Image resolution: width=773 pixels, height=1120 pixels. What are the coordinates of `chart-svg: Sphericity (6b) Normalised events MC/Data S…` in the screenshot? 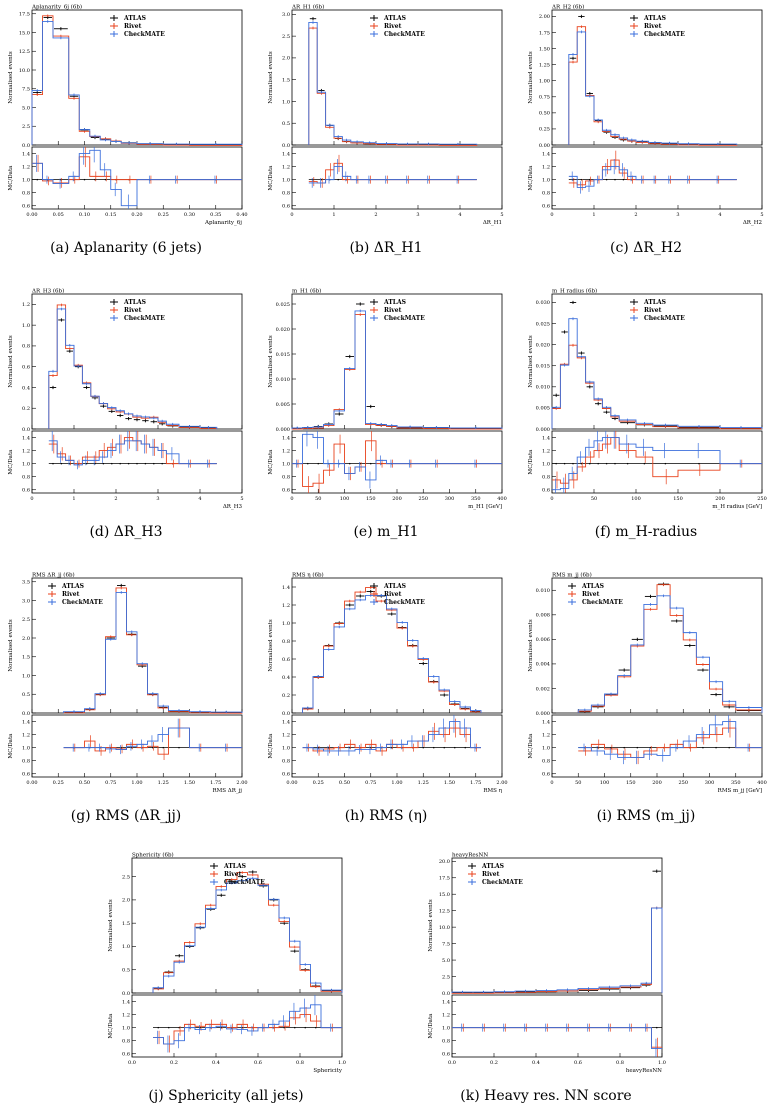 It's located at (227, 963).